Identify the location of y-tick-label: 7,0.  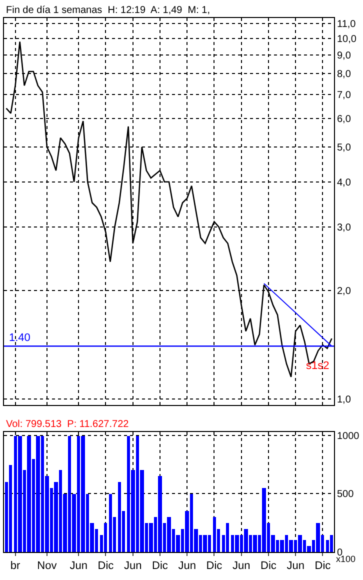
(344, 95).